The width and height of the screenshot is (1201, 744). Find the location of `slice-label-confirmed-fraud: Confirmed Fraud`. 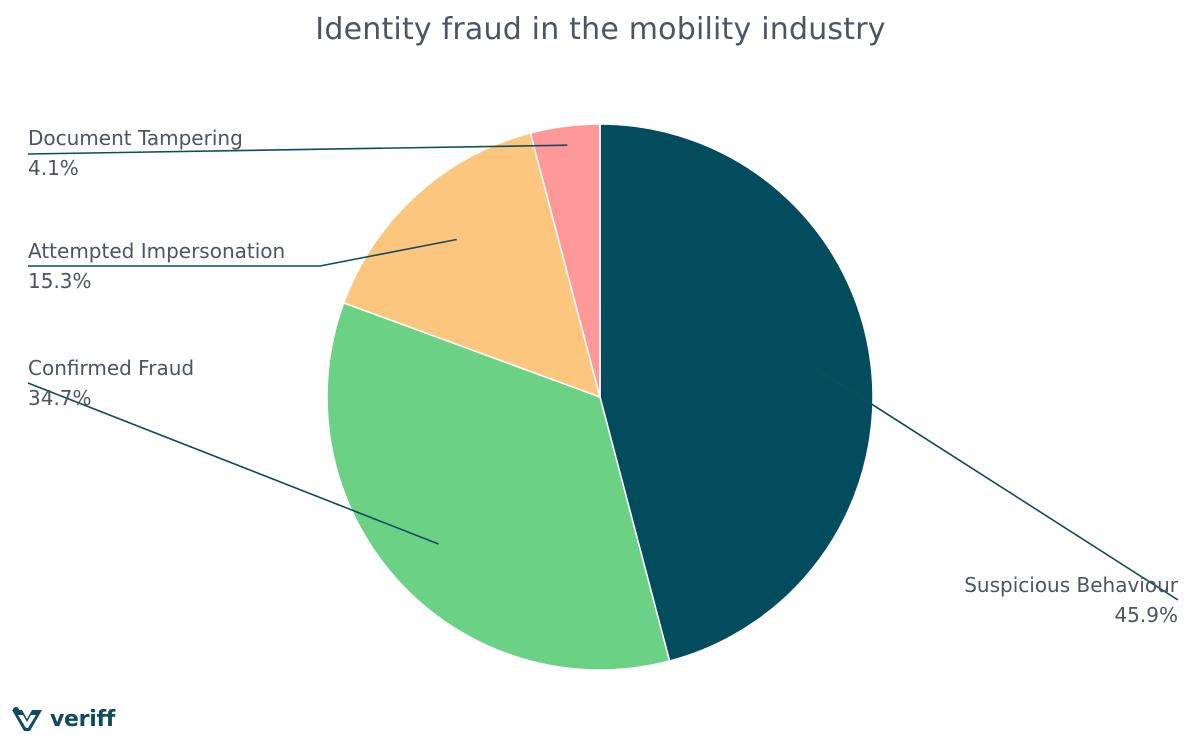

slice-label-confirmed-fraud: Confirmed Fraud is located at coordinates (111, 368).